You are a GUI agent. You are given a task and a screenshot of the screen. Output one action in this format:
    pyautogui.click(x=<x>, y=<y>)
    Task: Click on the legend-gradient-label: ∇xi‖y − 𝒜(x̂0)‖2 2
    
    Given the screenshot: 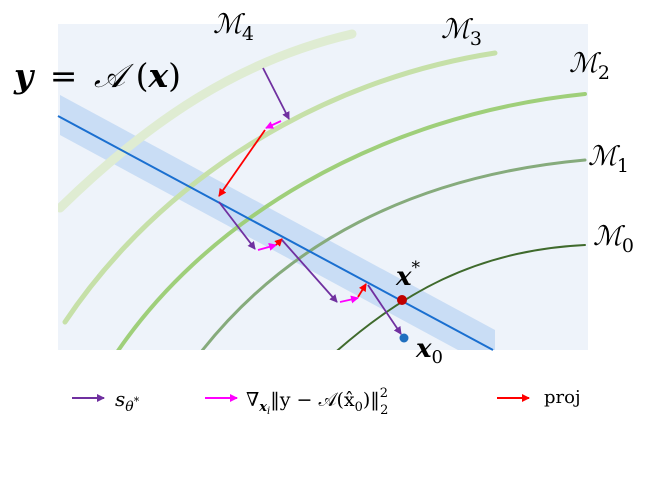 What is the action you would take?
    pyautogui.click(x=317, y=402)
    